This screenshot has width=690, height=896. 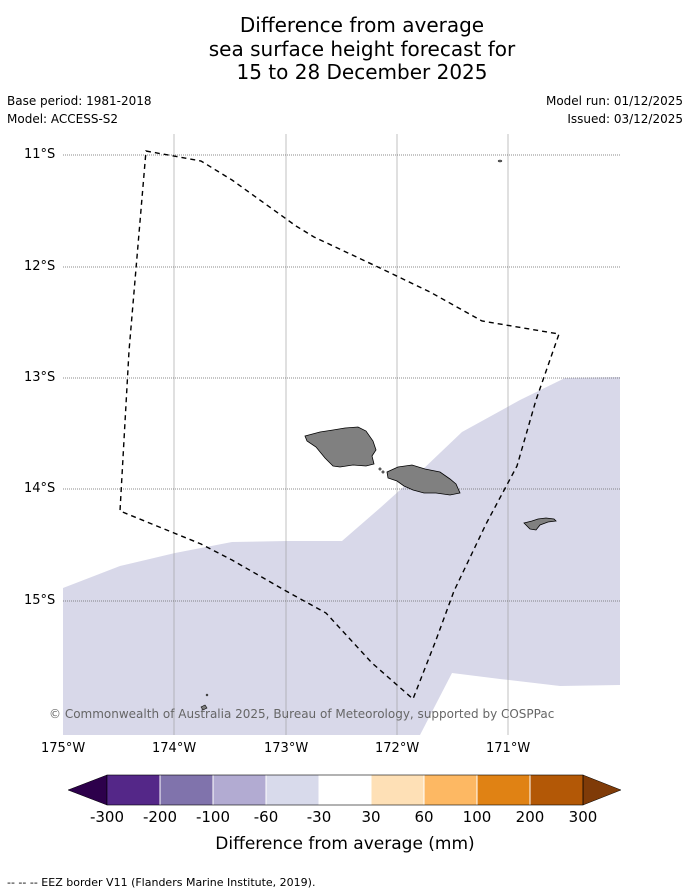 I want to click on colorbar-tick: 60, so click(x=424, y=817).